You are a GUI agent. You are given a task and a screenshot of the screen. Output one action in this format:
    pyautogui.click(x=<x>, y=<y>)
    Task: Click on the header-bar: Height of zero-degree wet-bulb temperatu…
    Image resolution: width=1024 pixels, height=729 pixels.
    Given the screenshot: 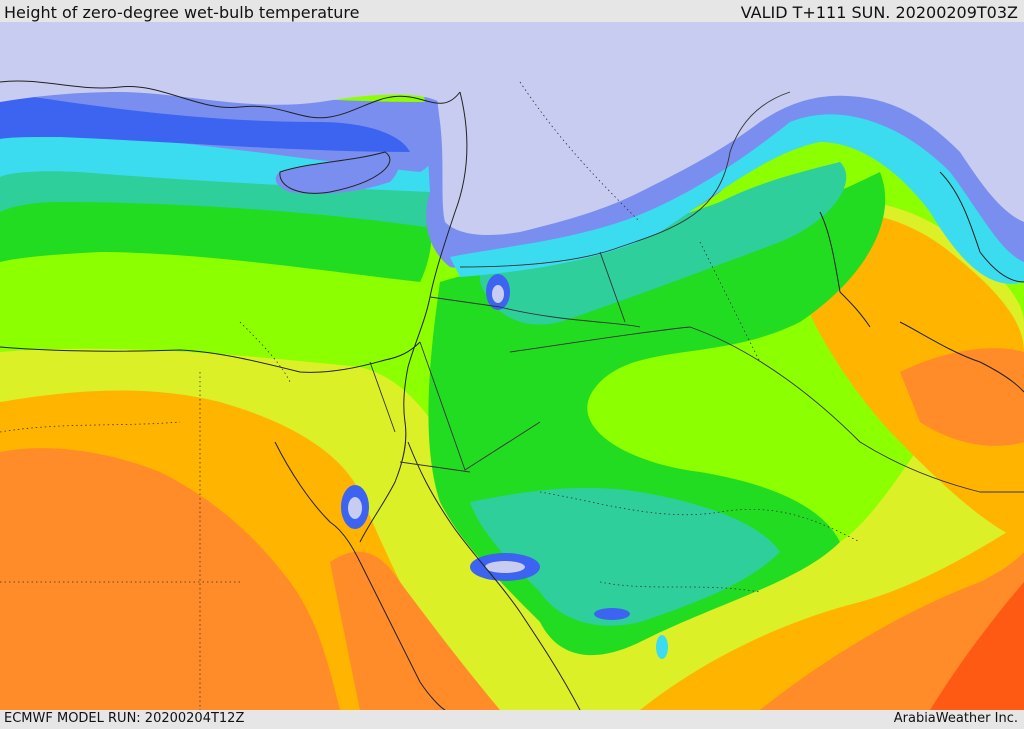 What is the action you would take?
    pyautogui.click(x=512, y=11)
    